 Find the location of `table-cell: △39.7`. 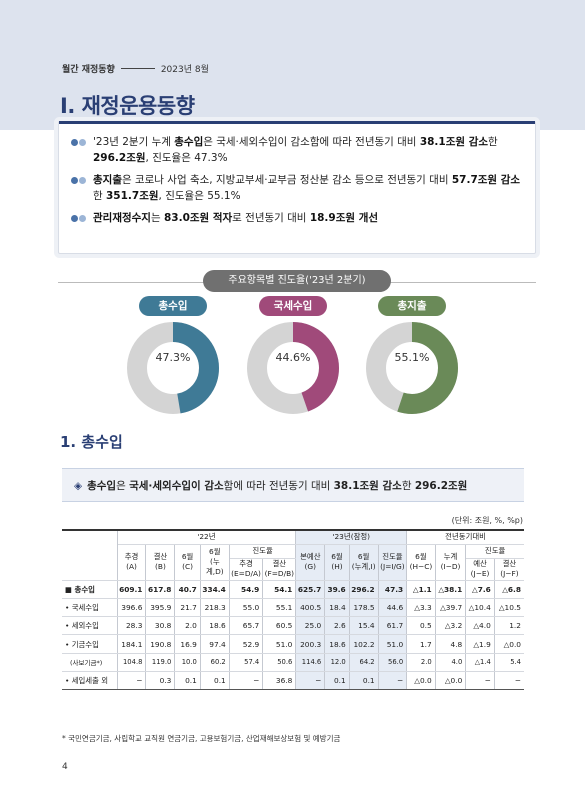

table-cell: △39.7 is located at coordinates (451, 608).